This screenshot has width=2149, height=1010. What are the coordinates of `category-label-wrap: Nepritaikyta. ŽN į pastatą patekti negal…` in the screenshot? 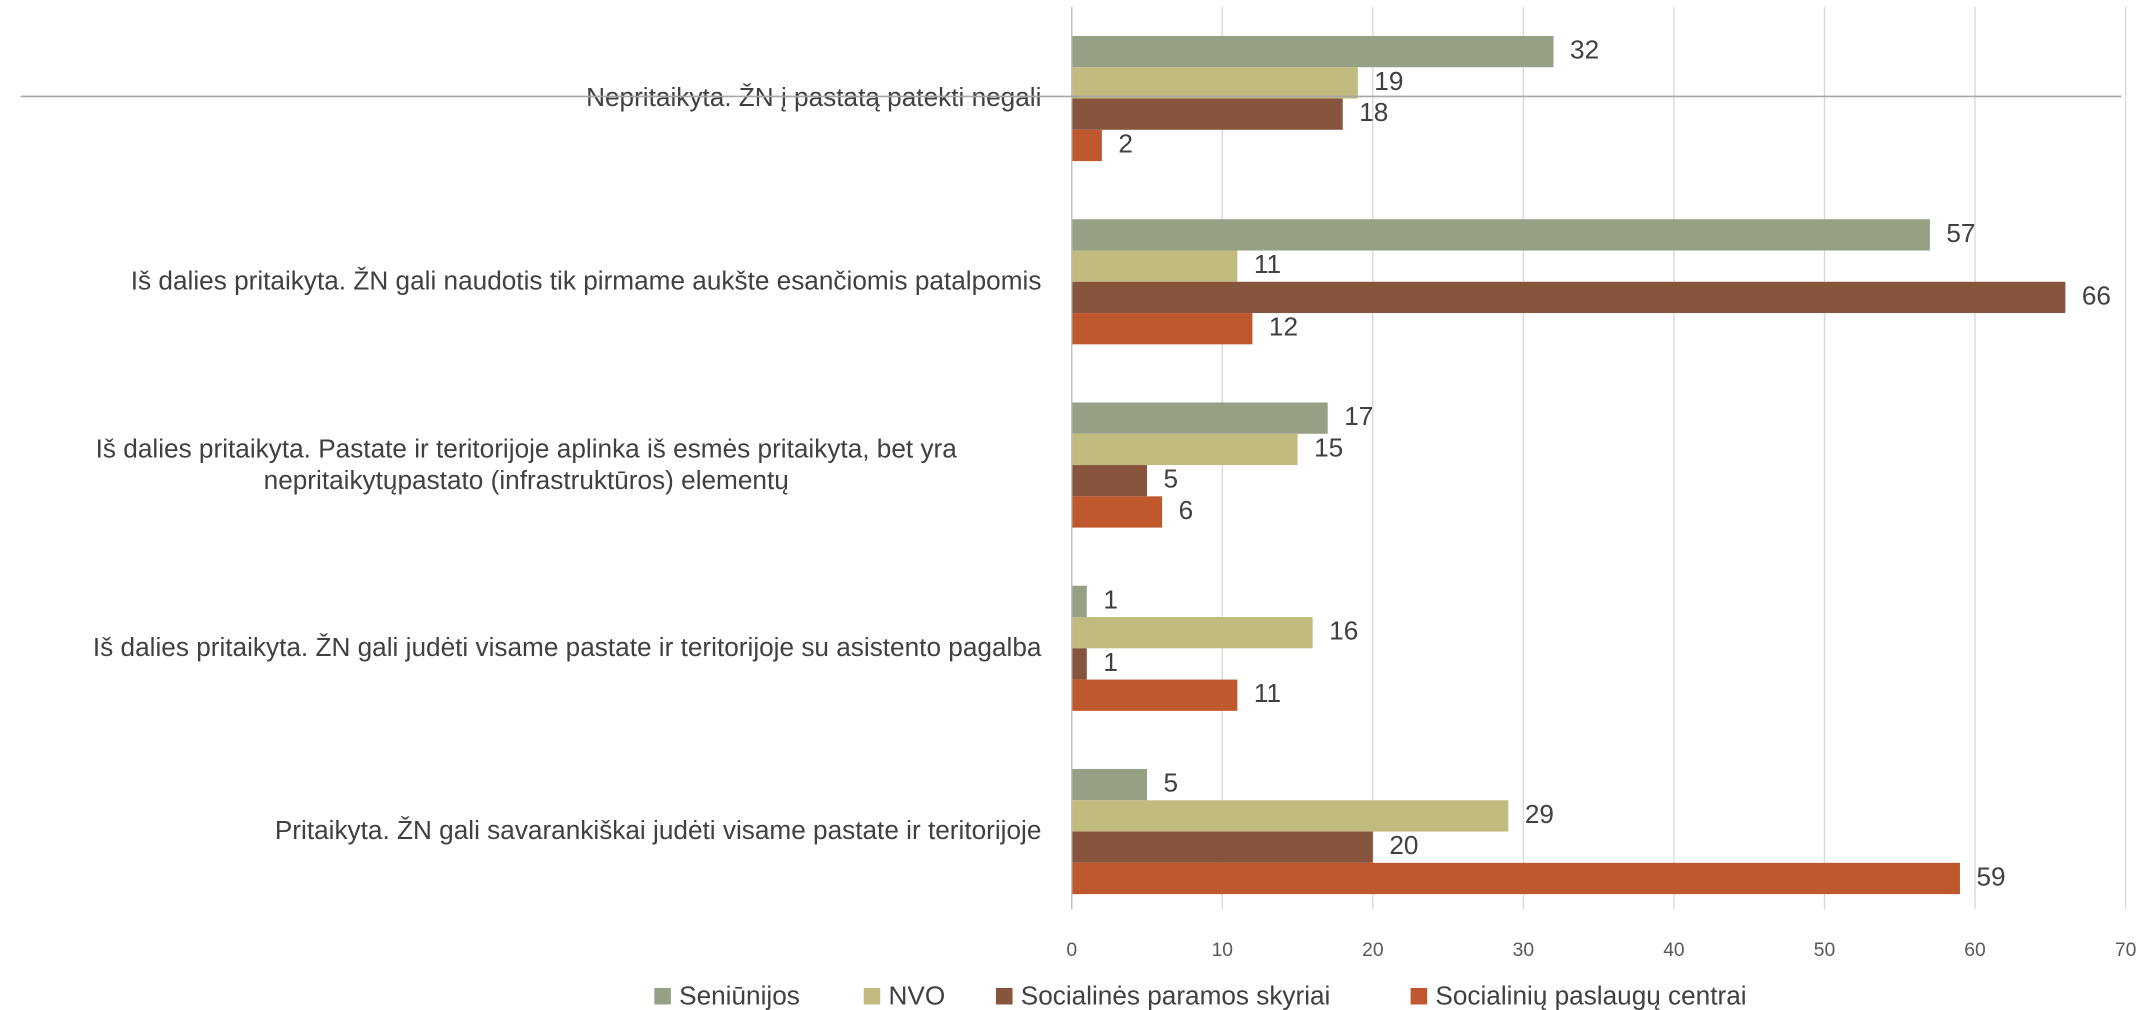 It's located at (526, 98).